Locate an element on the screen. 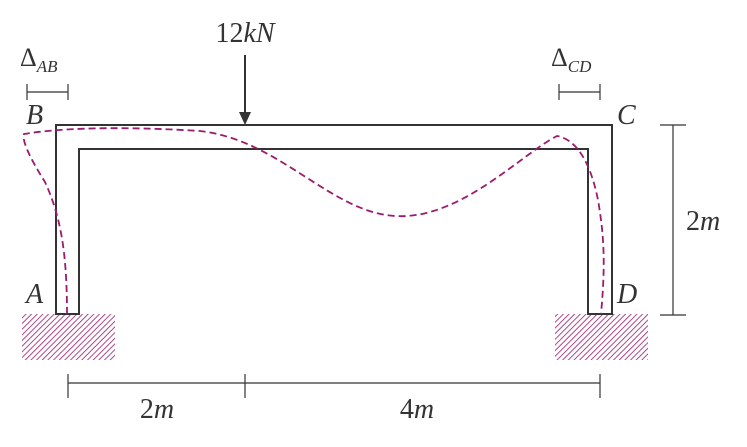  node-label-b: B is located at coordinates (34, 115).